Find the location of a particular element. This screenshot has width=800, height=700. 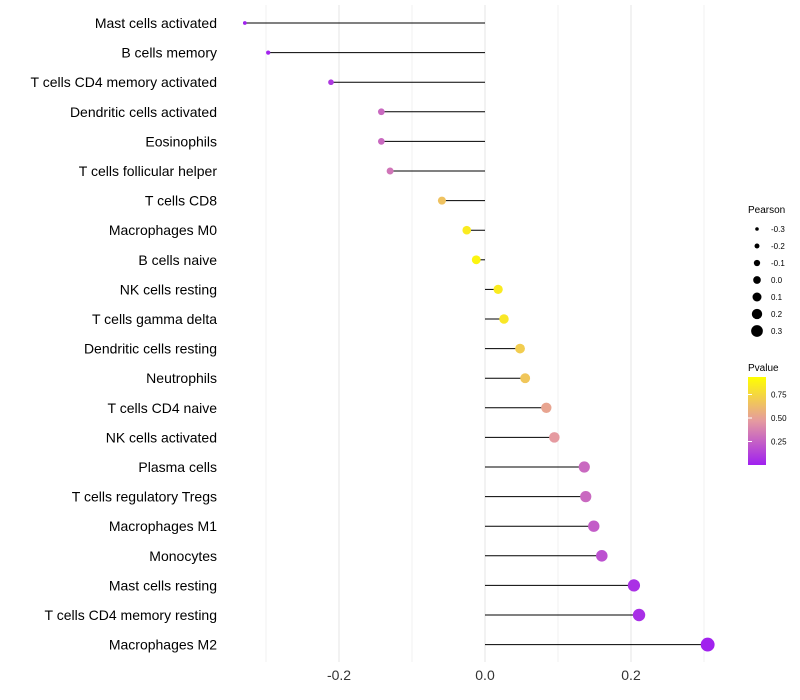

category-label: T cells regulatory Tregs is located at coordinates (144, 497).